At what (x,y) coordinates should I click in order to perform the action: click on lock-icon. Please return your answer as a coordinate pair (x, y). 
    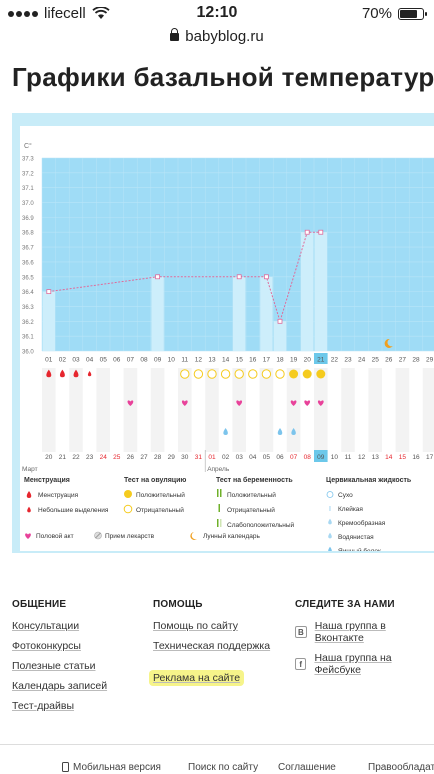
    Looking at the image, I should click on (175, 34).